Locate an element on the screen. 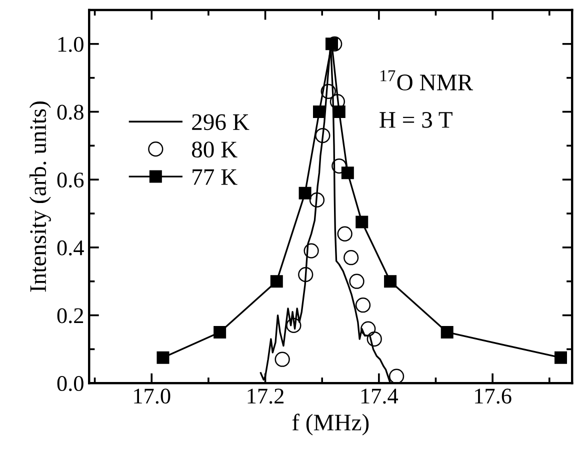 The height and width of the screenshot is (455, 575). annotation: $^{17}$O NMR is located at coordinates (427, 80).